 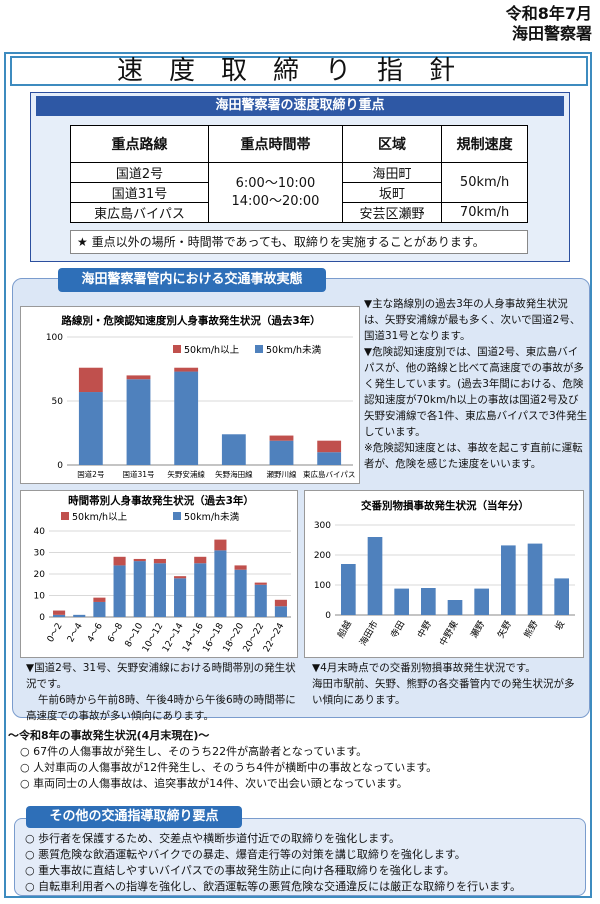 I want to click on col-route: 重点路線, so click(x=139, y=144).